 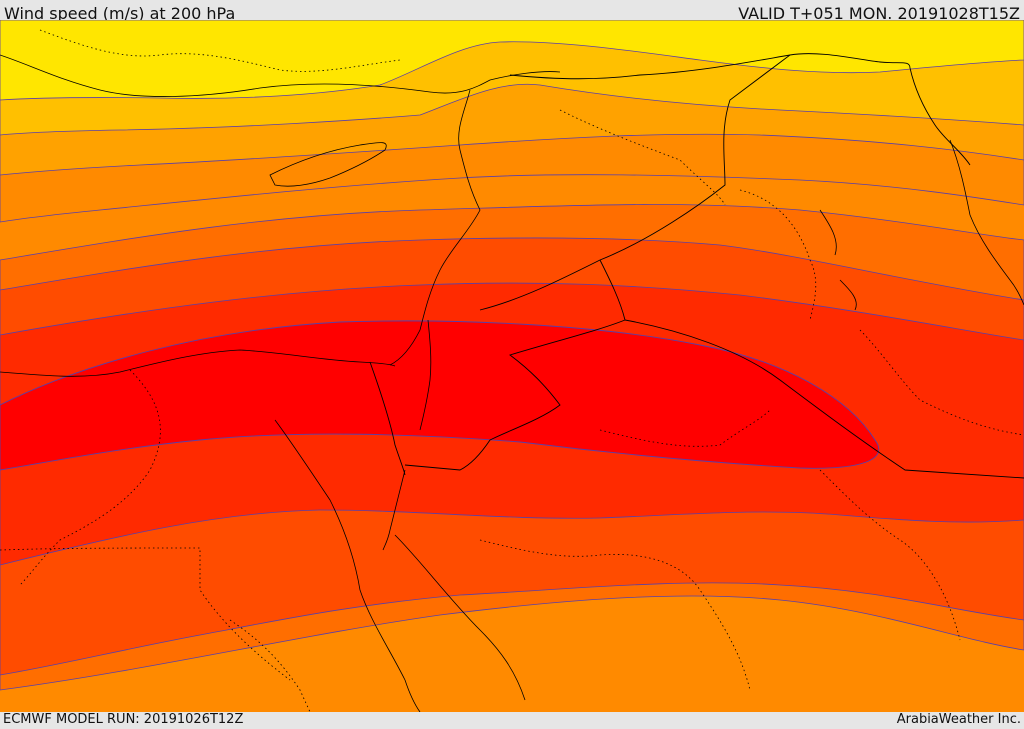 What do you see at coordinates (710, 66) in the screenshot?
I see `border-syria-iraq` at bounding box center [710, 66].